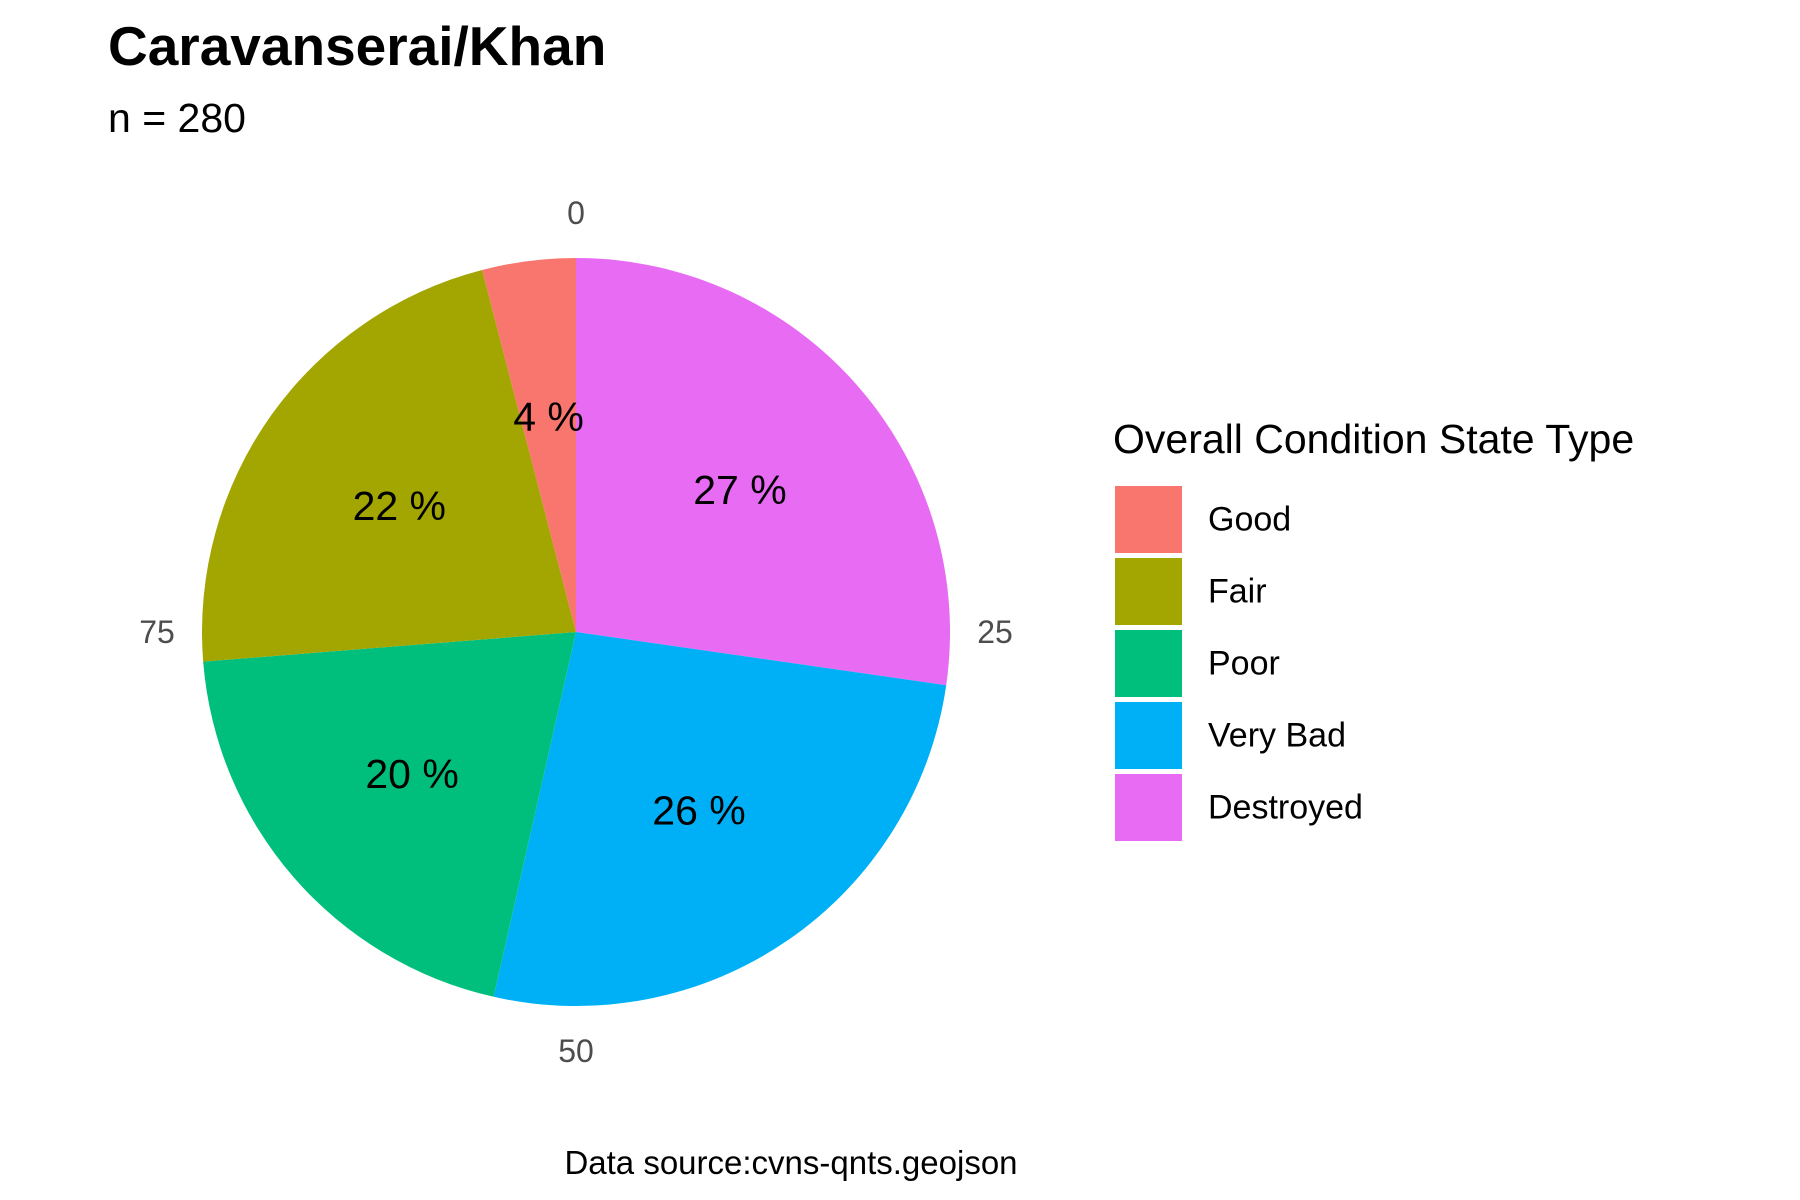 This screenshot has height=1200, width=1800. I want to click on slice-label-good: 4 %, so click(548, 417).